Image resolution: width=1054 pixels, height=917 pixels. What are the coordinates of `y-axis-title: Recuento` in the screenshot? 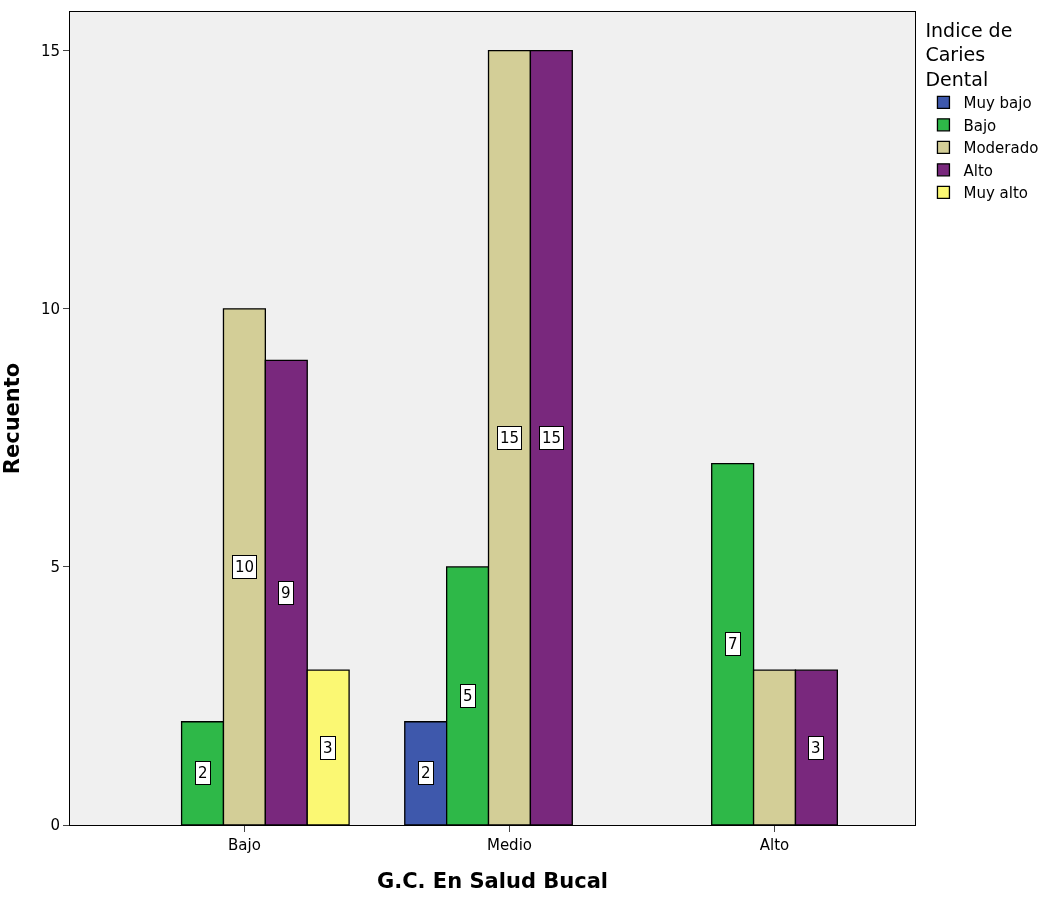 It's located at (12, 418).